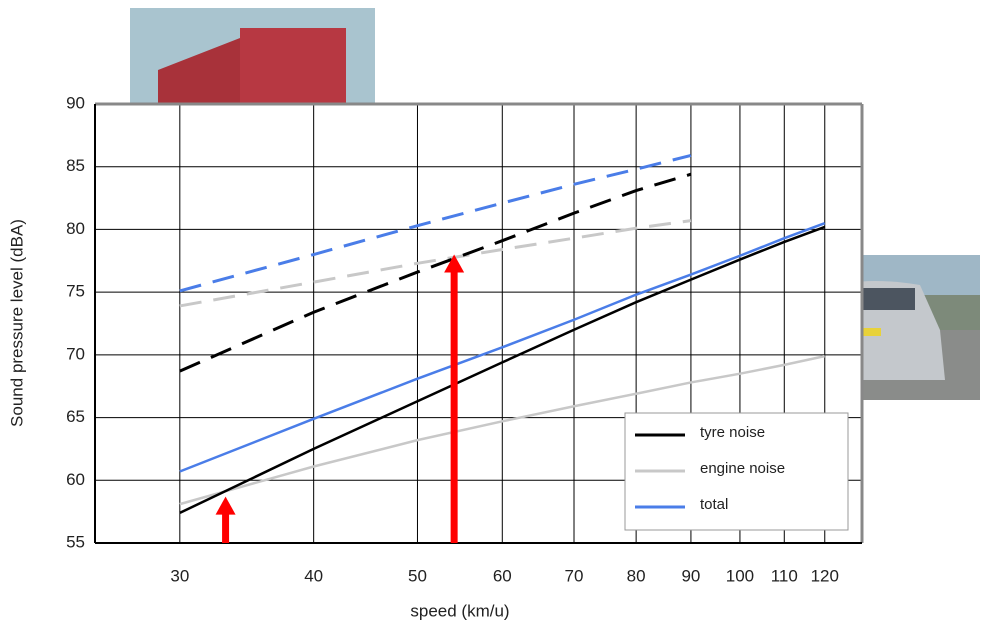  Describe the element at coordinates (313, 575) in the screenshot. I see `x-tick-label: 40` at that location.